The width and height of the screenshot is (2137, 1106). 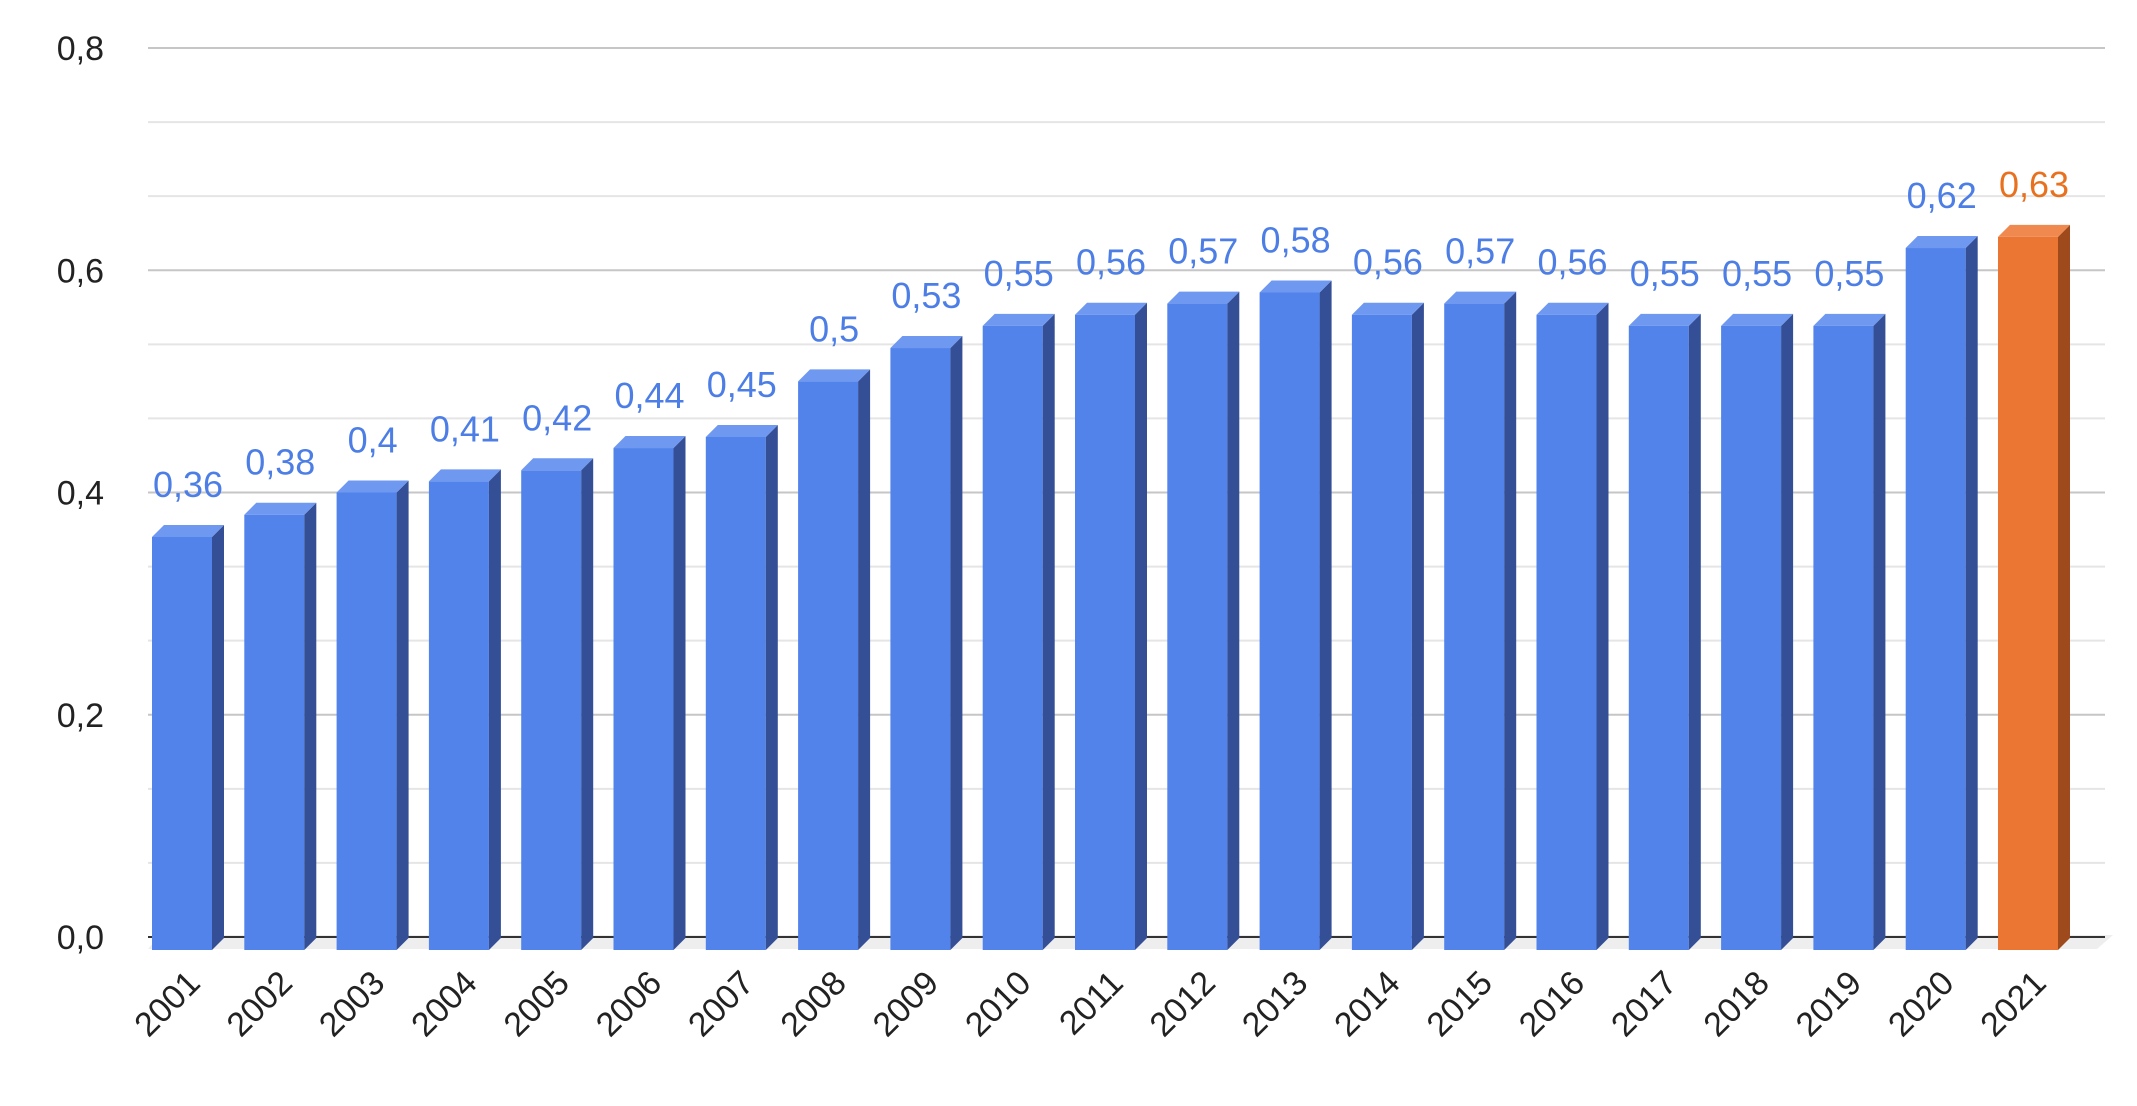 What do you see at coordinates (260, 1004) in the screenshot?
I see `x-tick-label: 2002` at bounding box center [260, 1004].